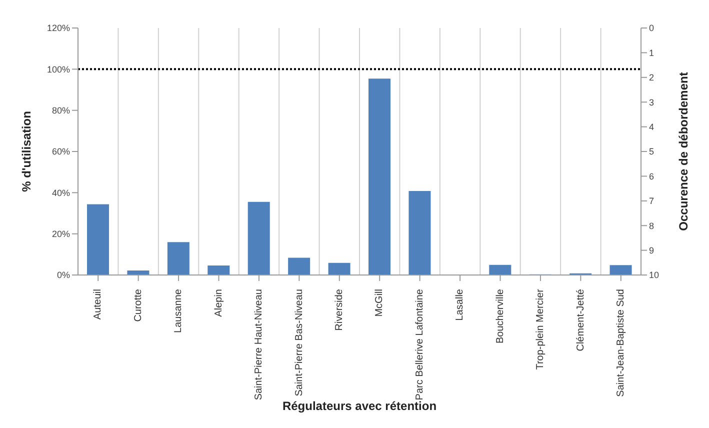 This screenshot has height=428, width=709. I want to click on x-tick-label: Riverside, so click(340, 309).